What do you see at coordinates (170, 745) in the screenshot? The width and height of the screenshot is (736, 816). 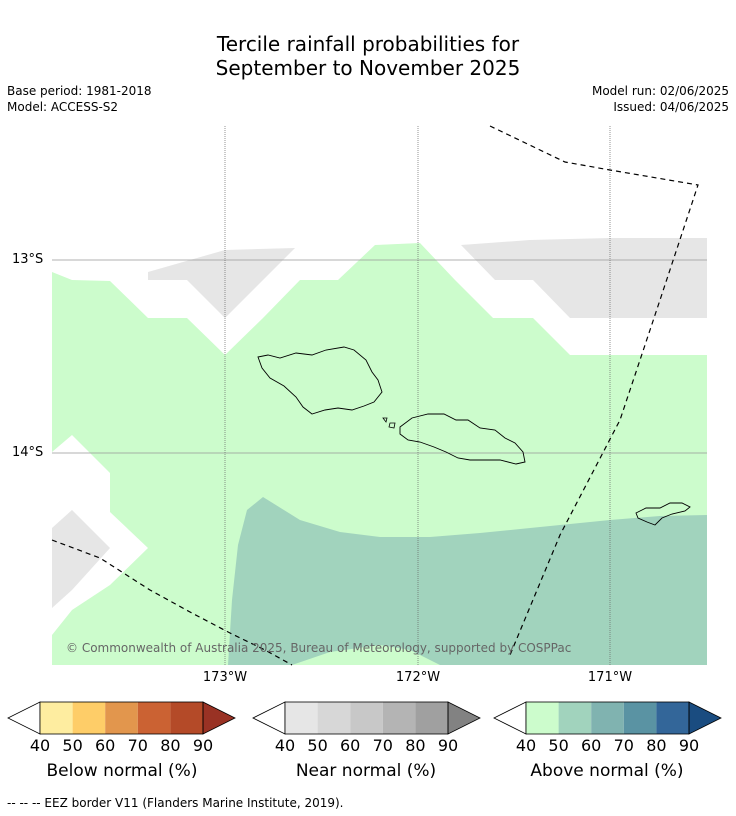 I see `colorbar-below-tick: 80` at bounding box center [170, 745].